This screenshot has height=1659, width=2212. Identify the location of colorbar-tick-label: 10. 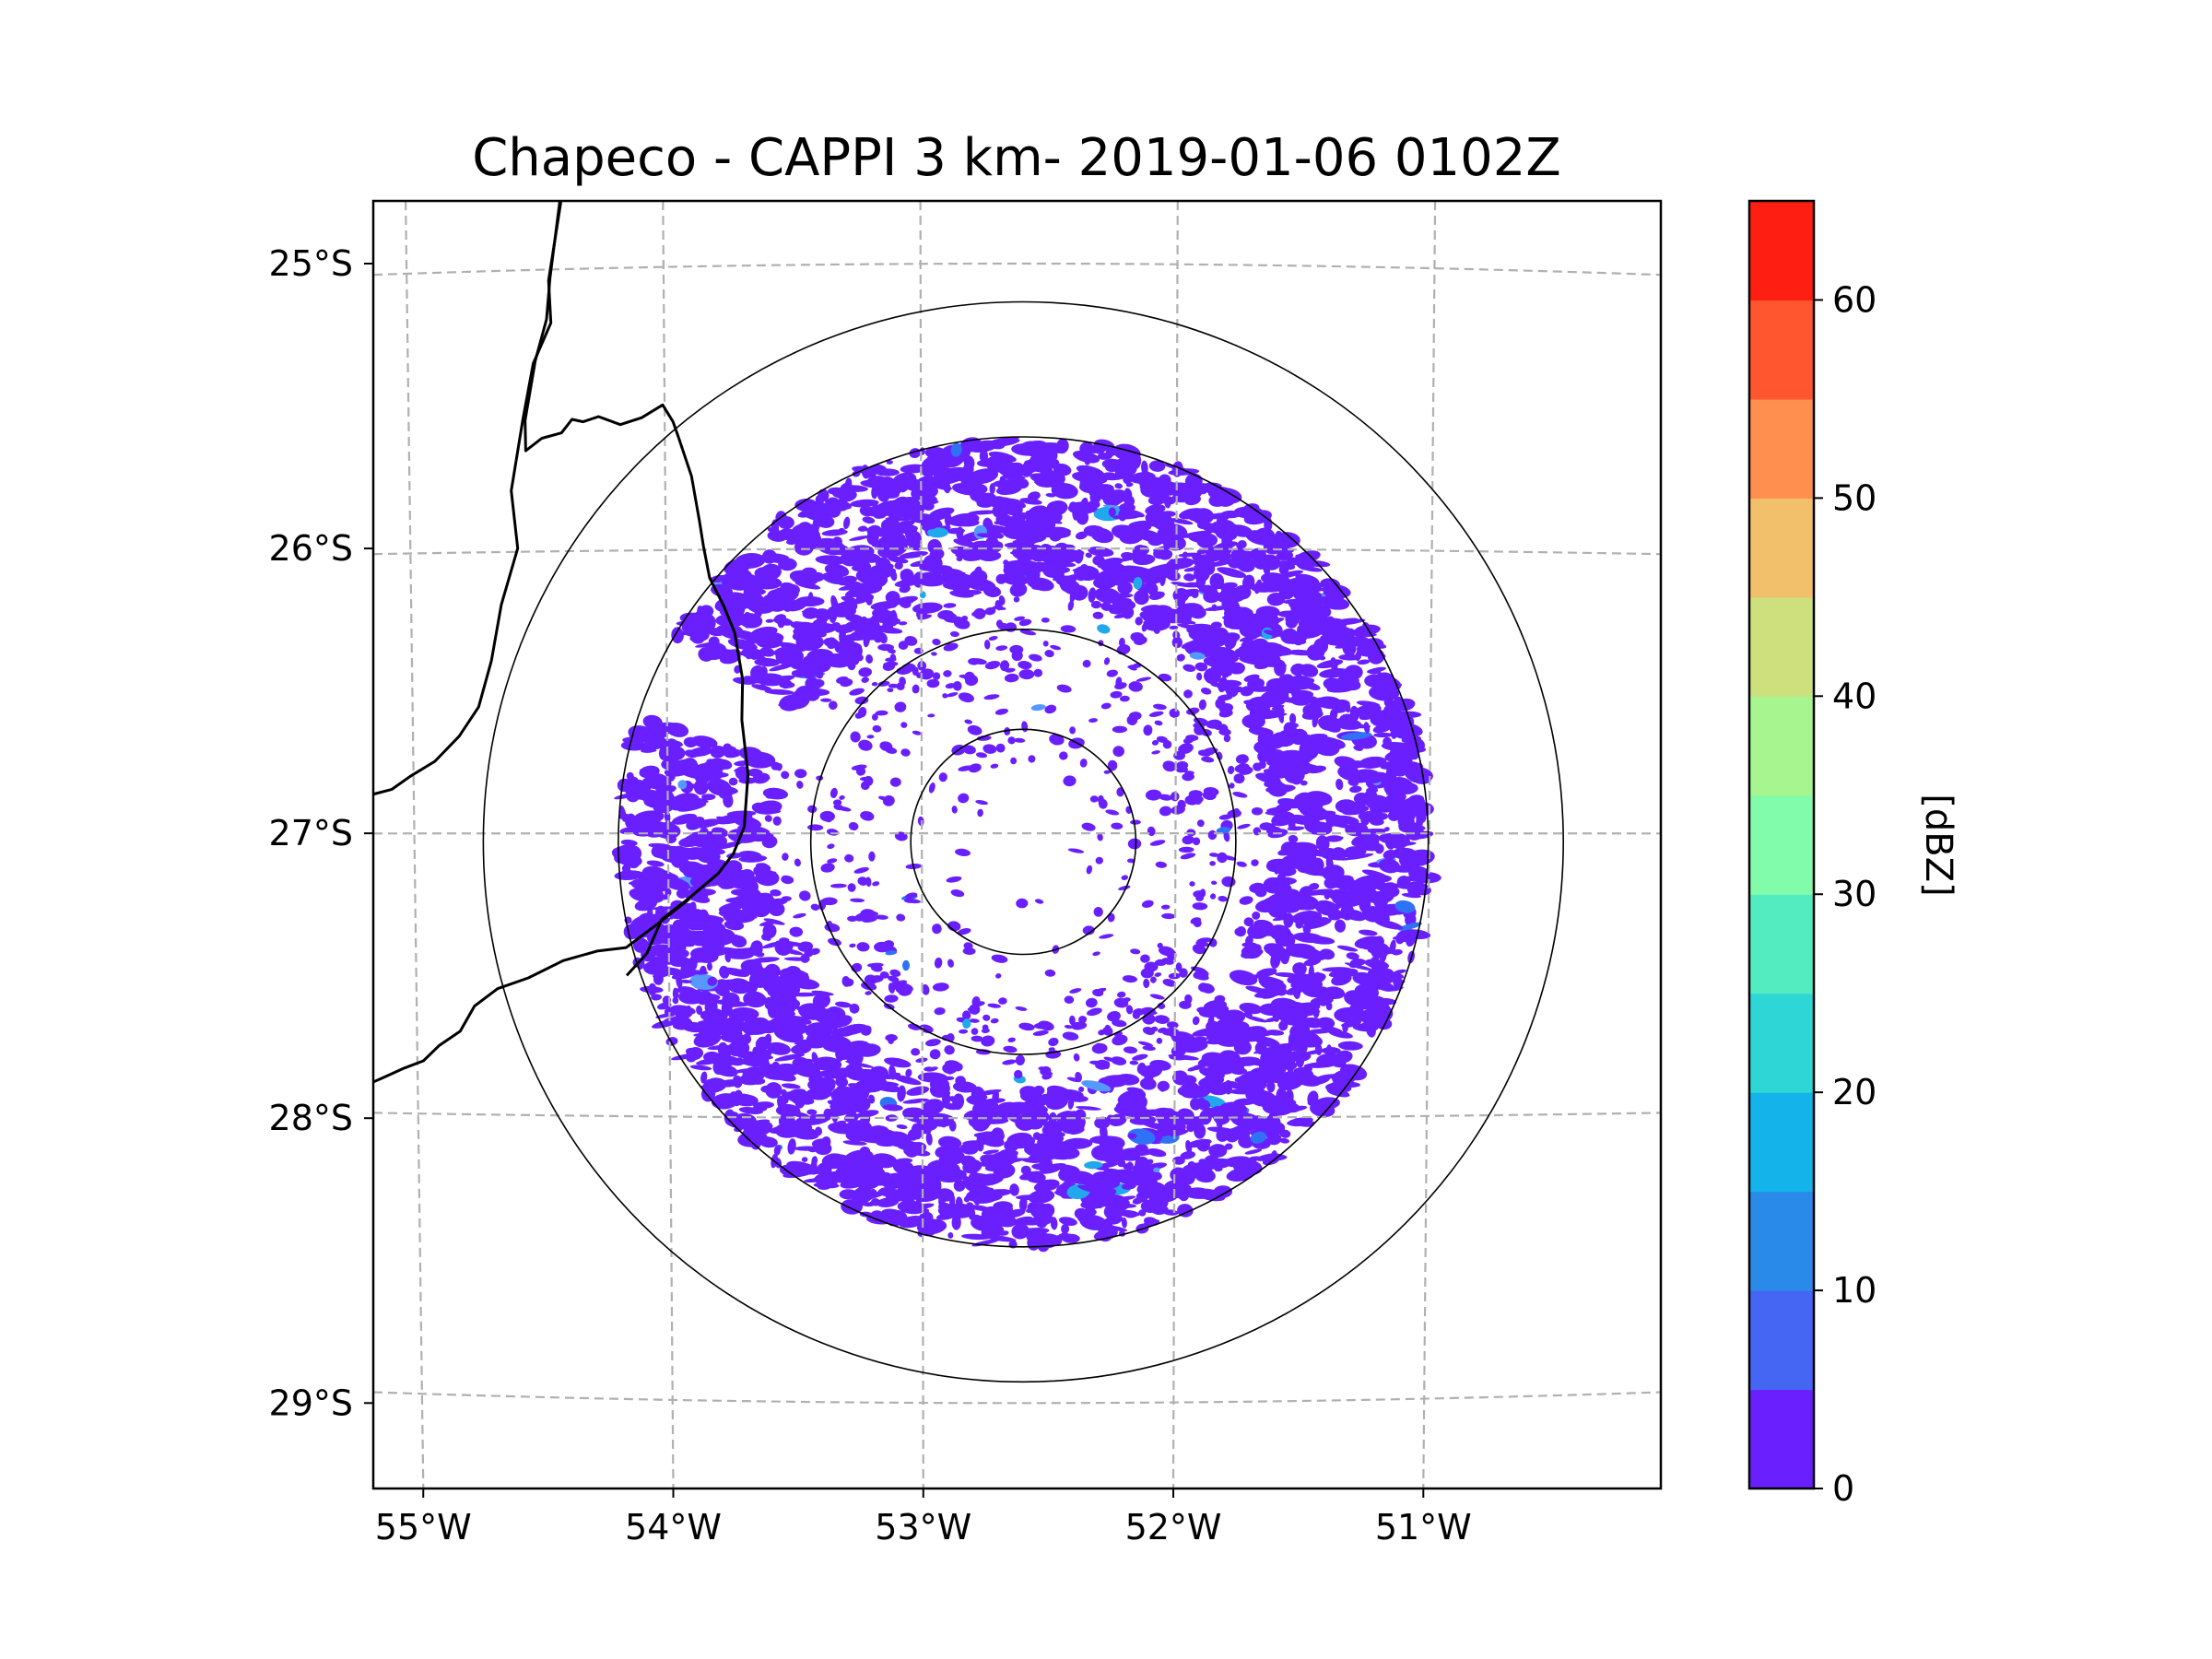
(1854, 1290).